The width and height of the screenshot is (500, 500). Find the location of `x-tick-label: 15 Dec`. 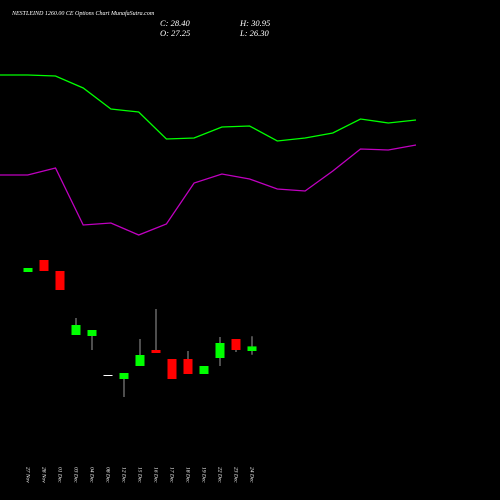

x-tick-label: 15 Dec is located at coordinates (140, 475).